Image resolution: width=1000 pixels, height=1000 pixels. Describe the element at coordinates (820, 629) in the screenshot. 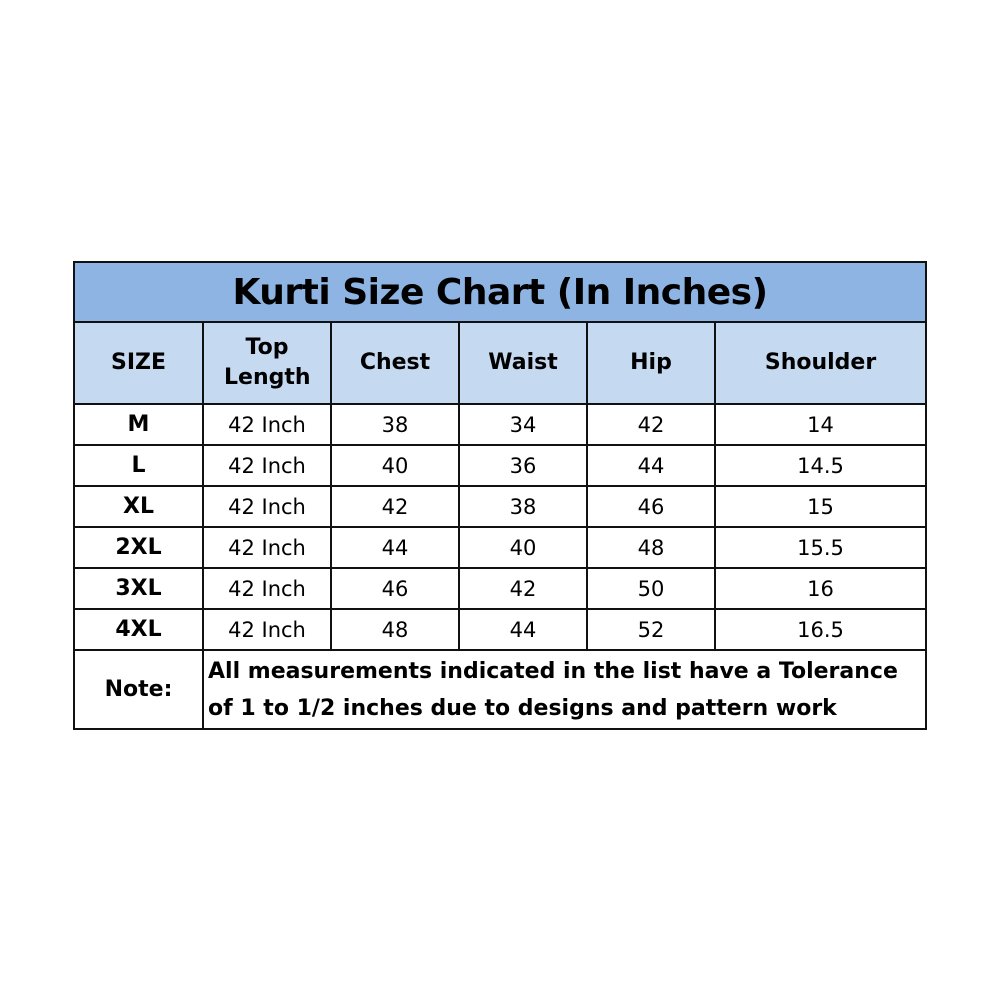

I see `table-cell: 16.5` at that location.